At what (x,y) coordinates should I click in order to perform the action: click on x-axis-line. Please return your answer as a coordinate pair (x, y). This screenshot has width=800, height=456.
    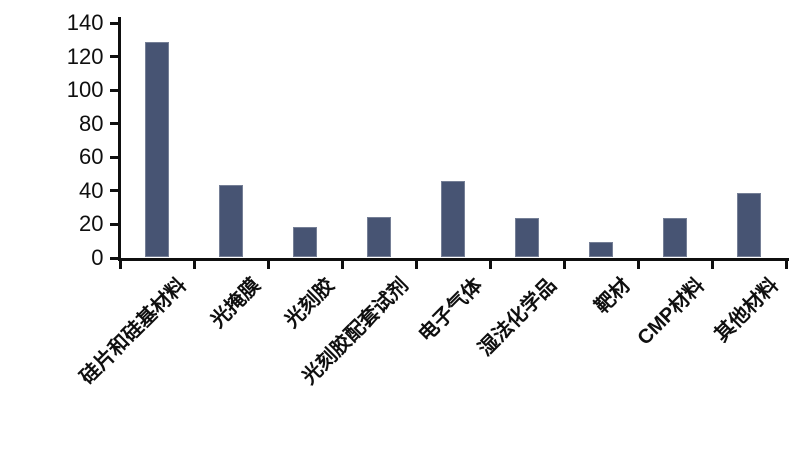
    Looking at the image, I should click on (453, 259).